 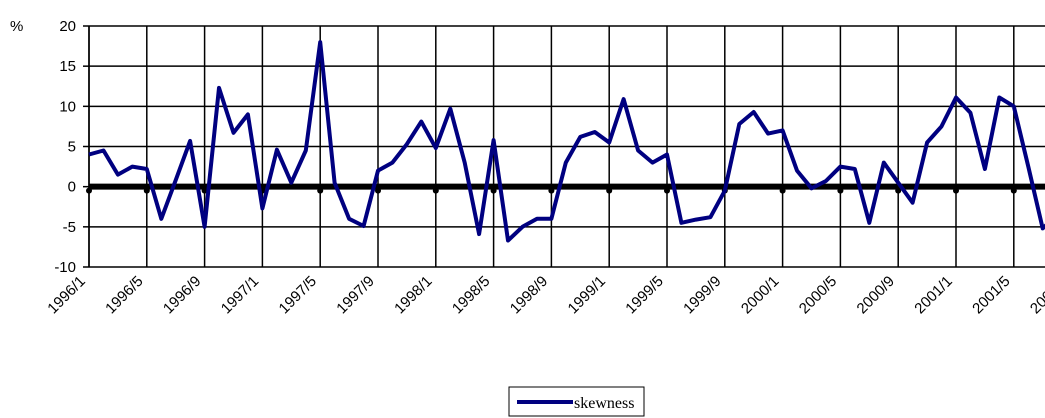 I want to click on x-tick-label: 1997/9, so click(x=355, y=295).